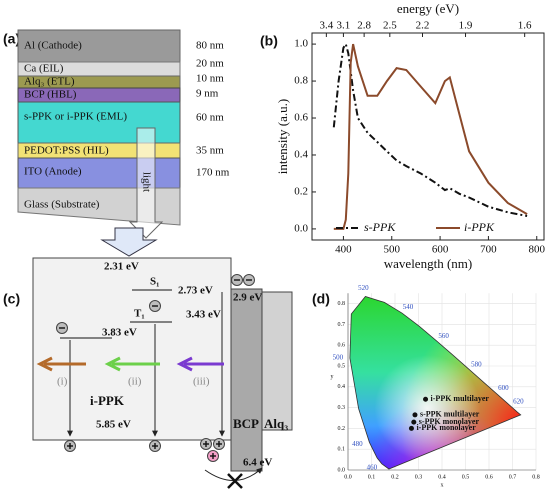  Describe the element at coordinates (210, 46) in the screenshot. I see `layer-thickness: 80 nm` at that location.